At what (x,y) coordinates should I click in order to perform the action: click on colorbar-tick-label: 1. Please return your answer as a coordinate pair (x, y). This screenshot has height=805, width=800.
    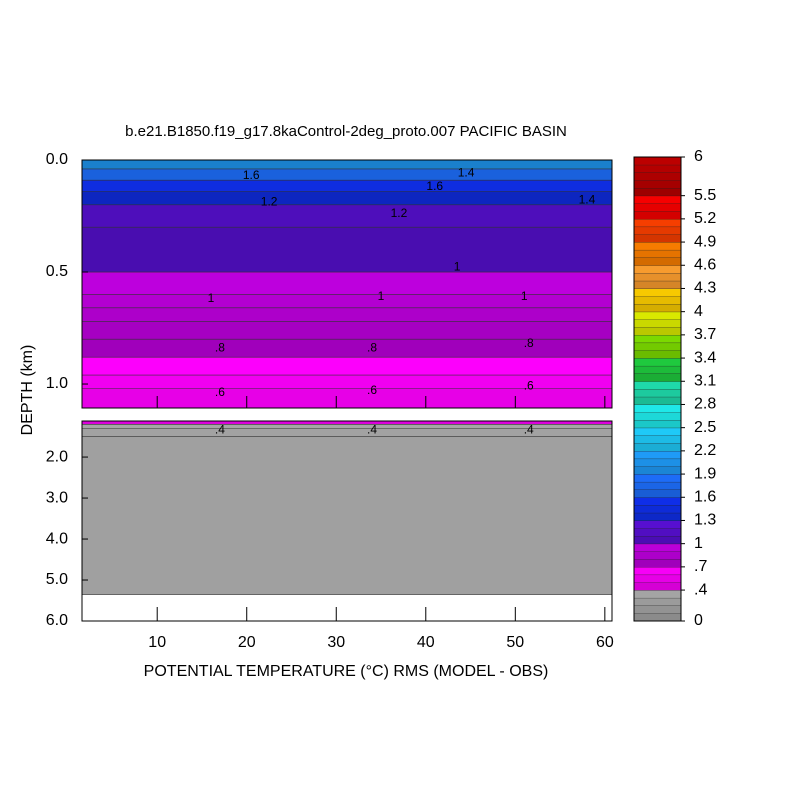
    Looking at the image, I should click on (698, 543).